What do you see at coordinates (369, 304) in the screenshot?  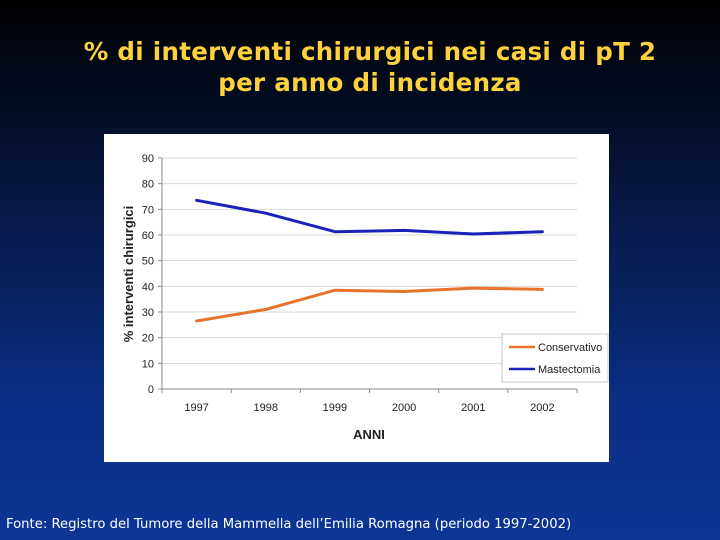 I see `series-line-conservativo` at bounding box center [369, 304].